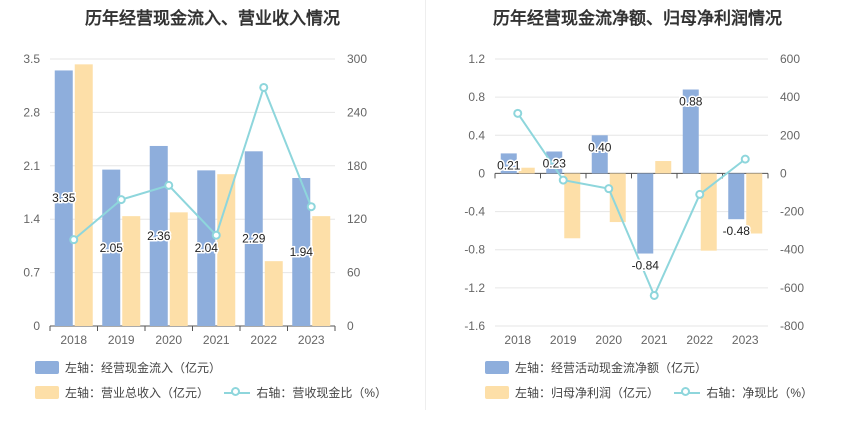 This screenshot has width=850, height=437. I want to click on y-right-tick-label: -600, so click(792, 288).